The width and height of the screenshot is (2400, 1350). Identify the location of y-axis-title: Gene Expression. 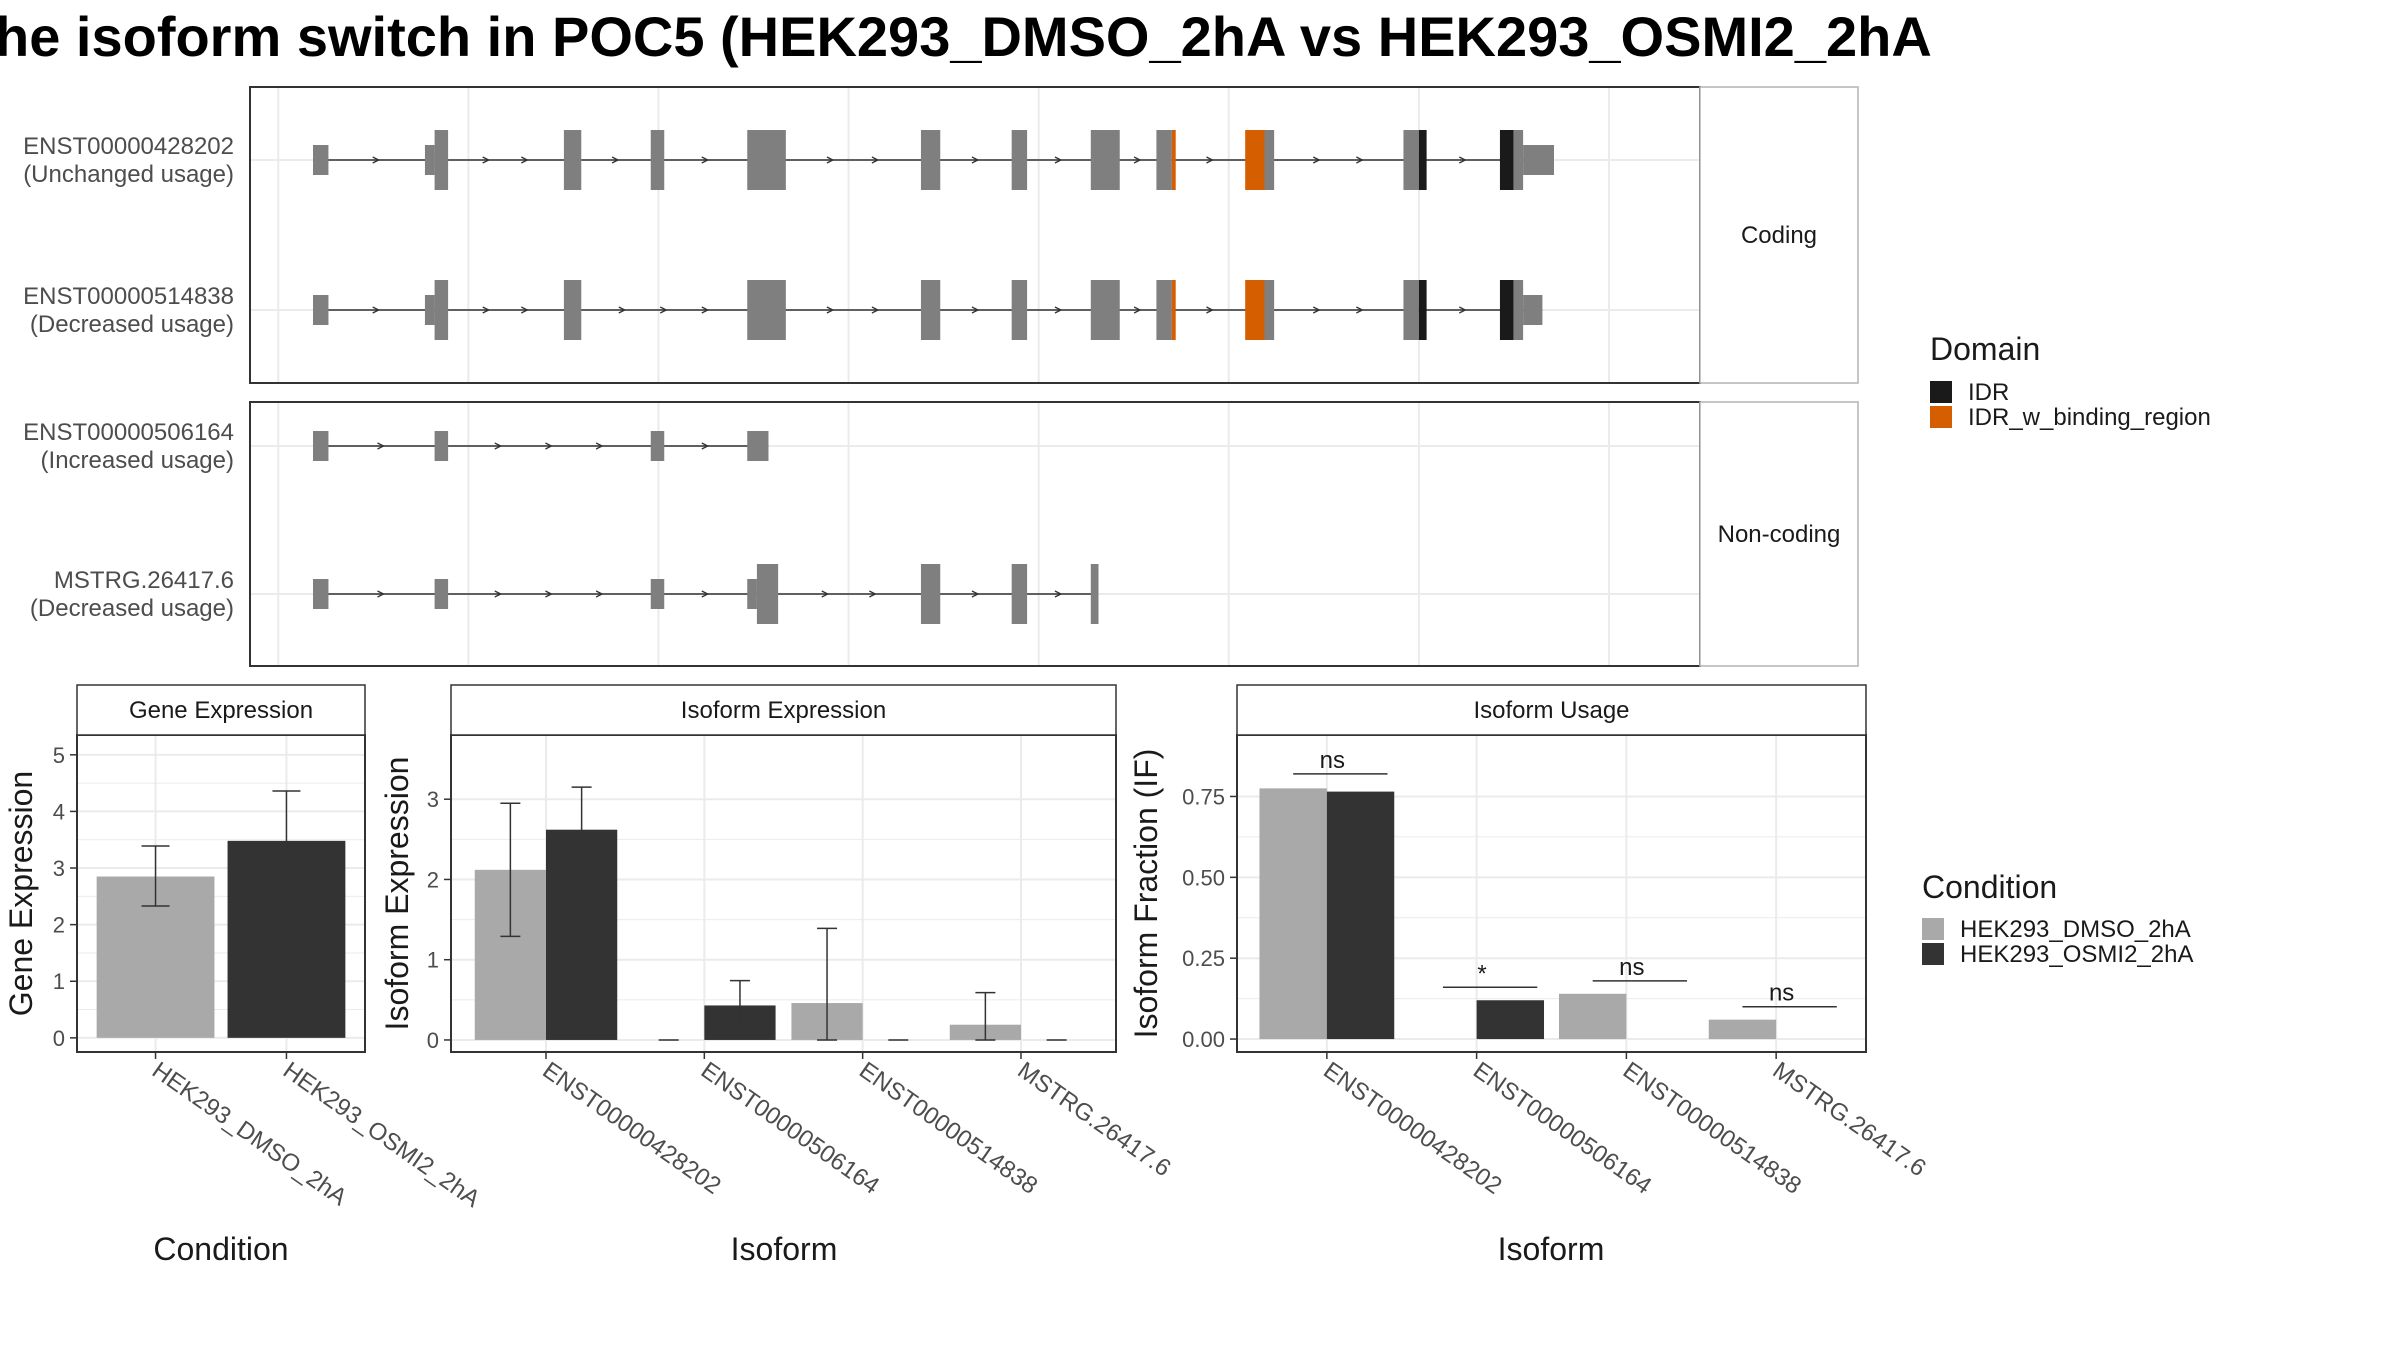
(21, 893).